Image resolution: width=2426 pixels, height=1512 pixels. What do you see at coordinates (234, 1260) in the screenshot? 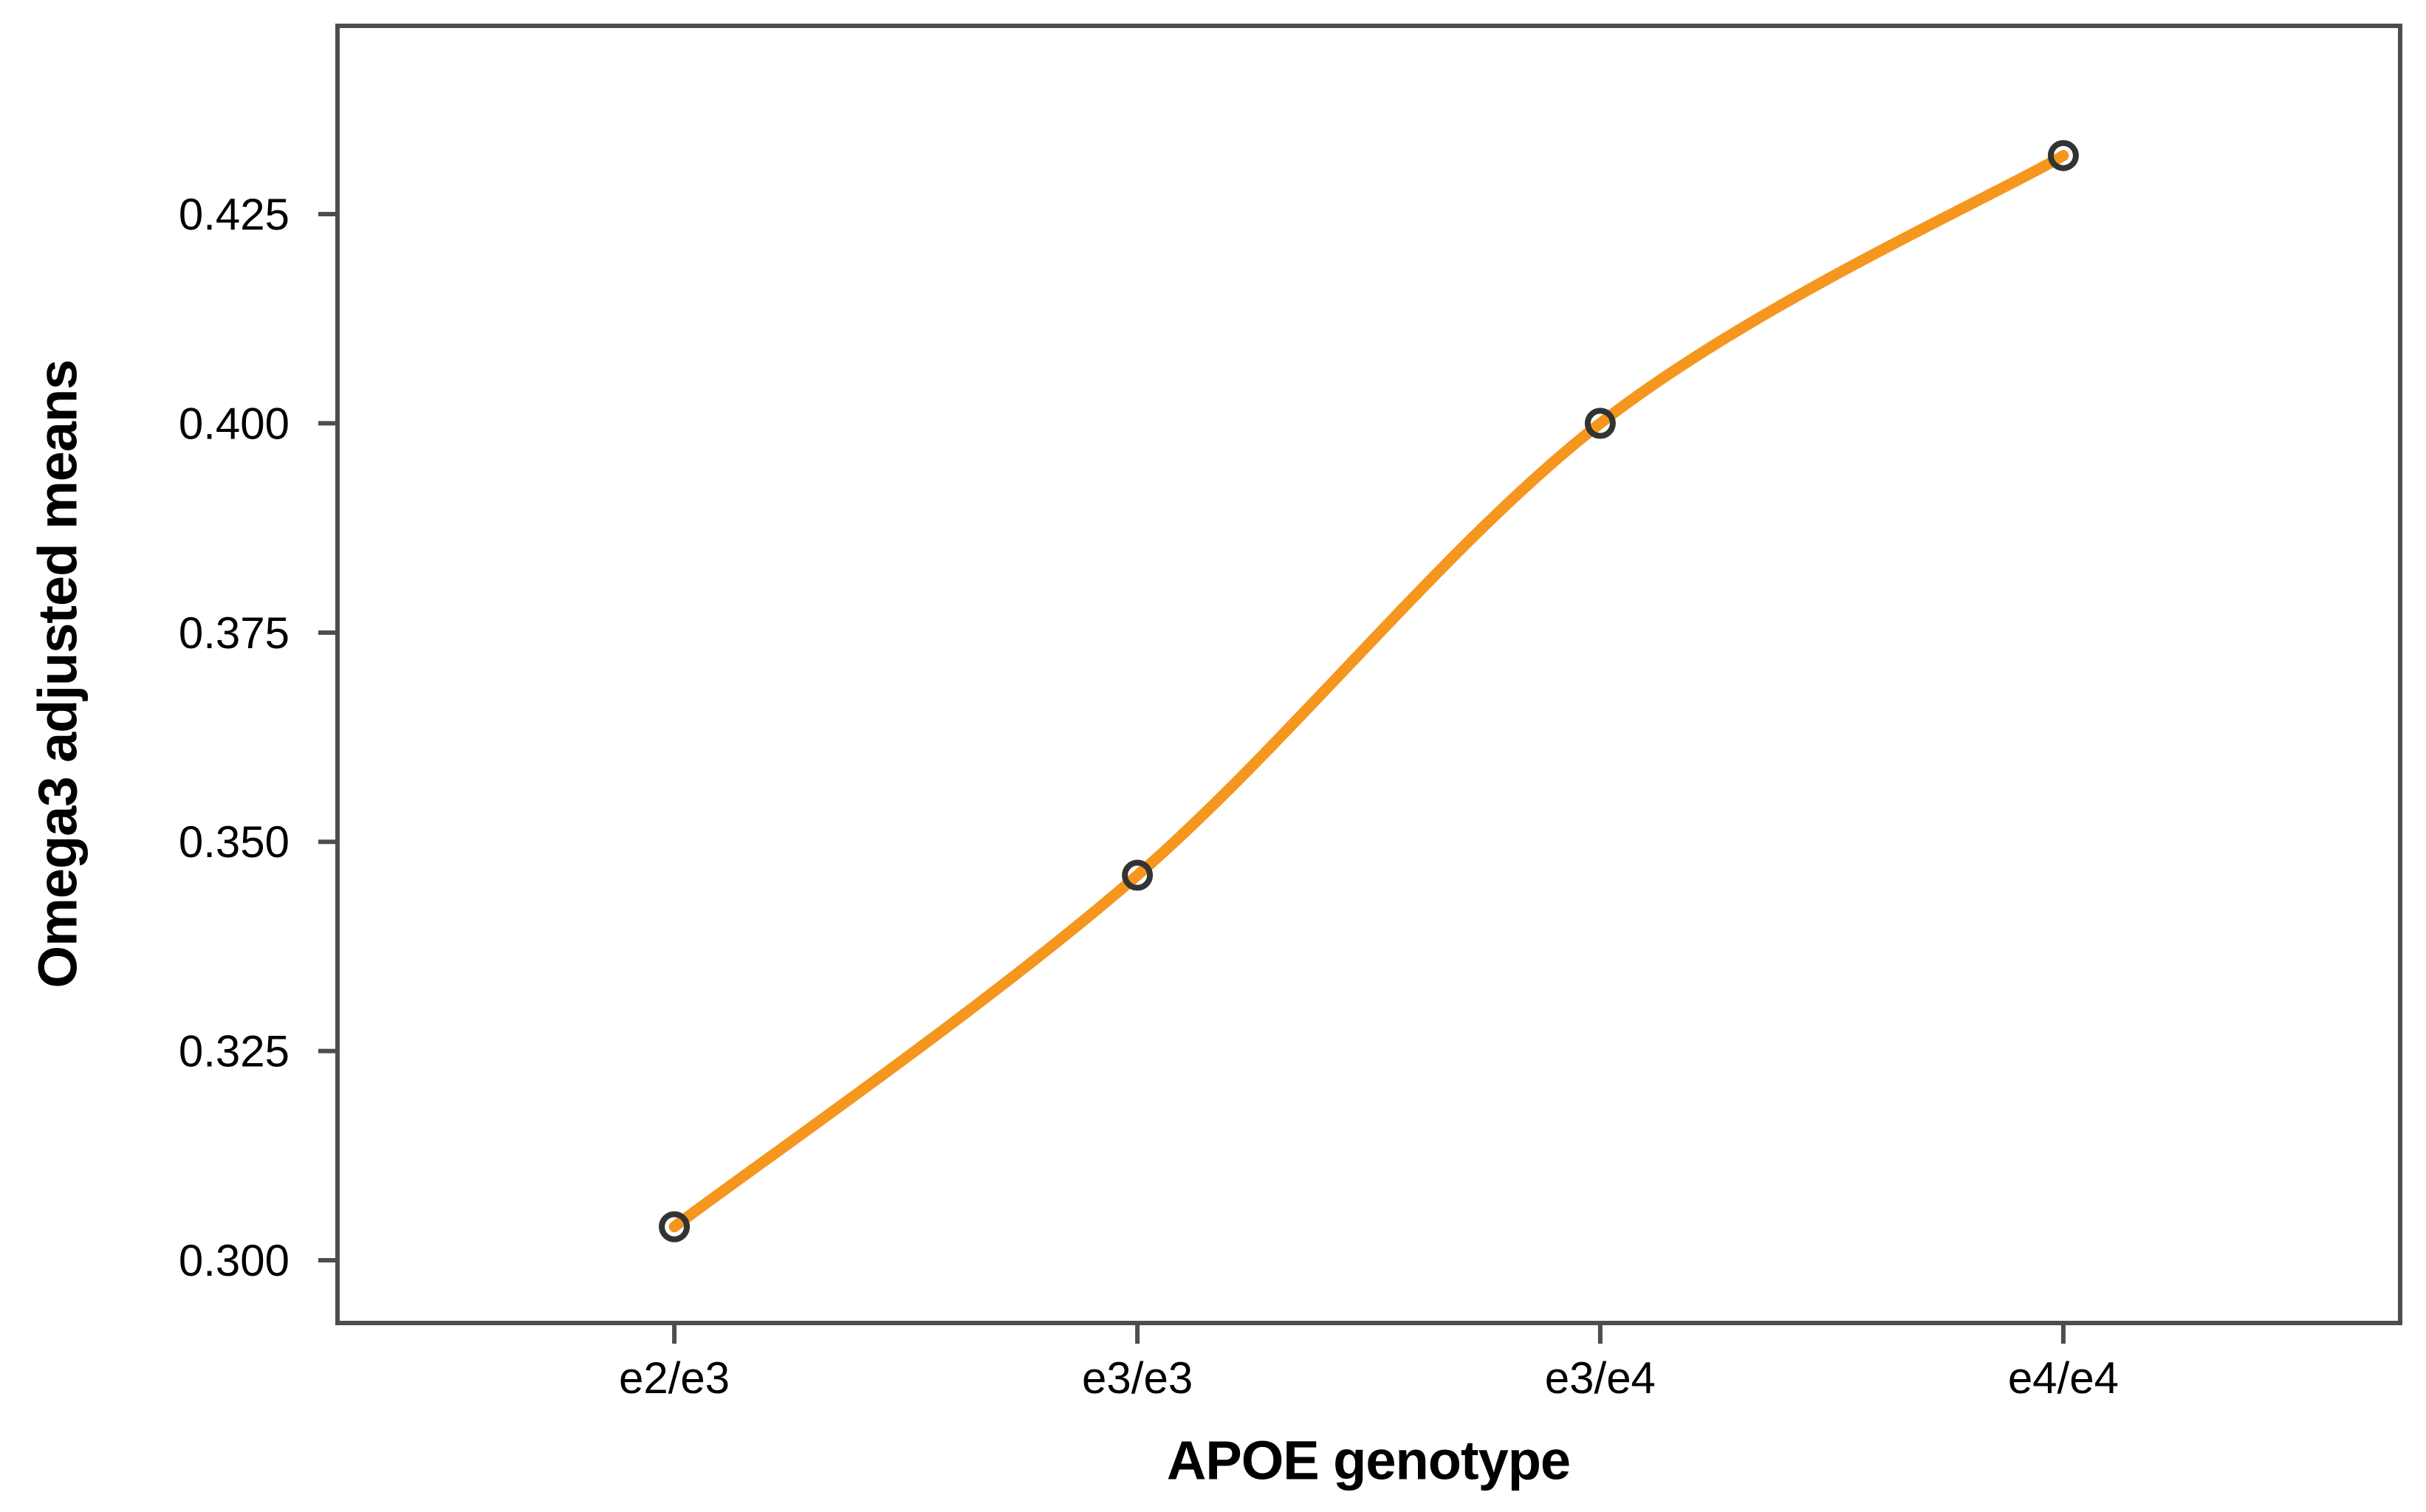
I see `y-tick-label: 0.300` at bounding box center [234, 1260].